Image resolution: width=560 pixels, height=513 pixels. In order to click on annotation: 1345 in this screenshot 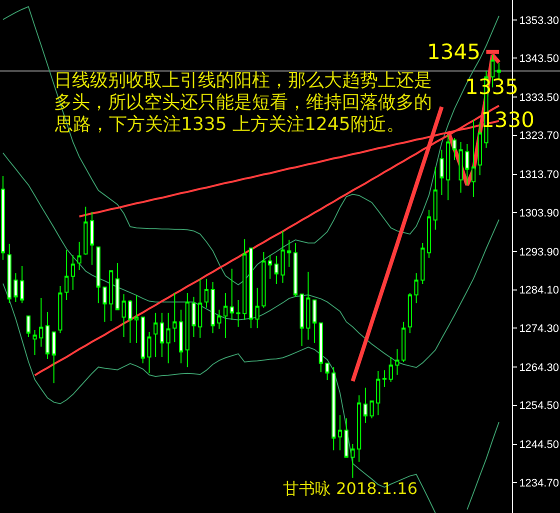, I will do `click(453, 52)`.